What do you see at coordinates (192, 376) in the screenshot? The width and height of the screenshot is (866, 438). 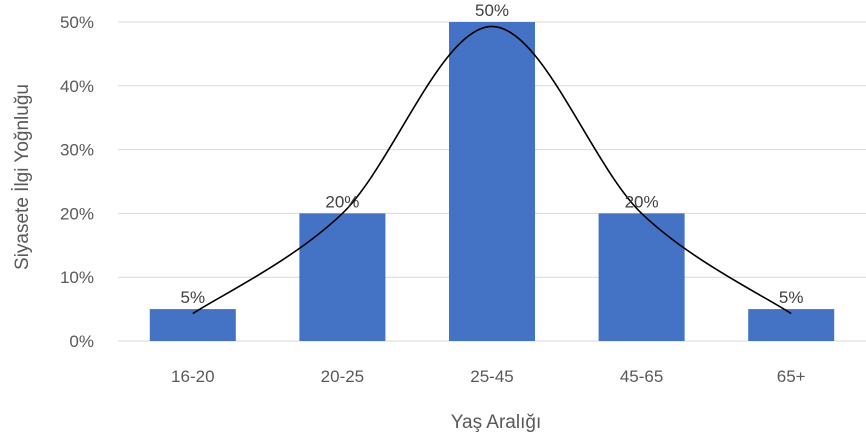 I see `x-tick-label: 16-20` at bounding box center [192, 376].